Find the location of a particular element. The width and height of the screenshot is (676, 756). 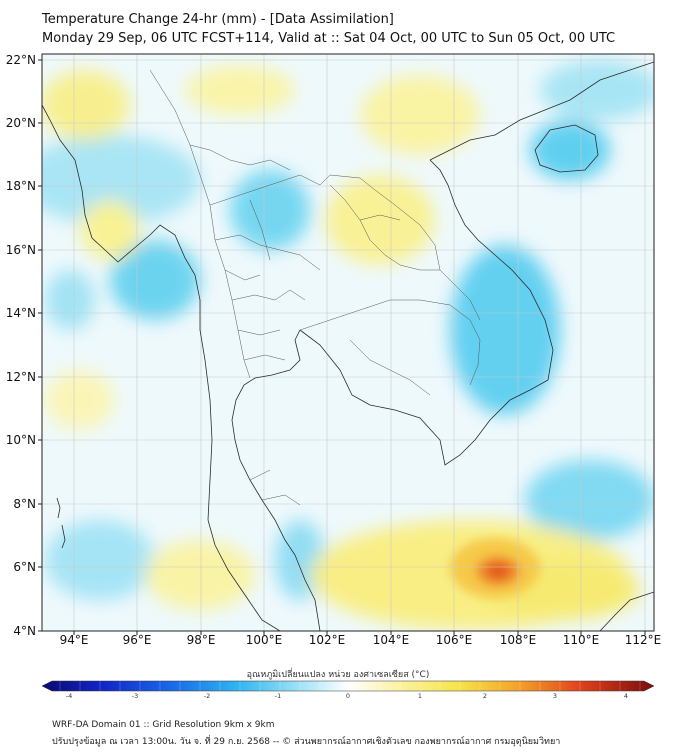

colorbar-tick: 3 is located at coordinates (555, 696).